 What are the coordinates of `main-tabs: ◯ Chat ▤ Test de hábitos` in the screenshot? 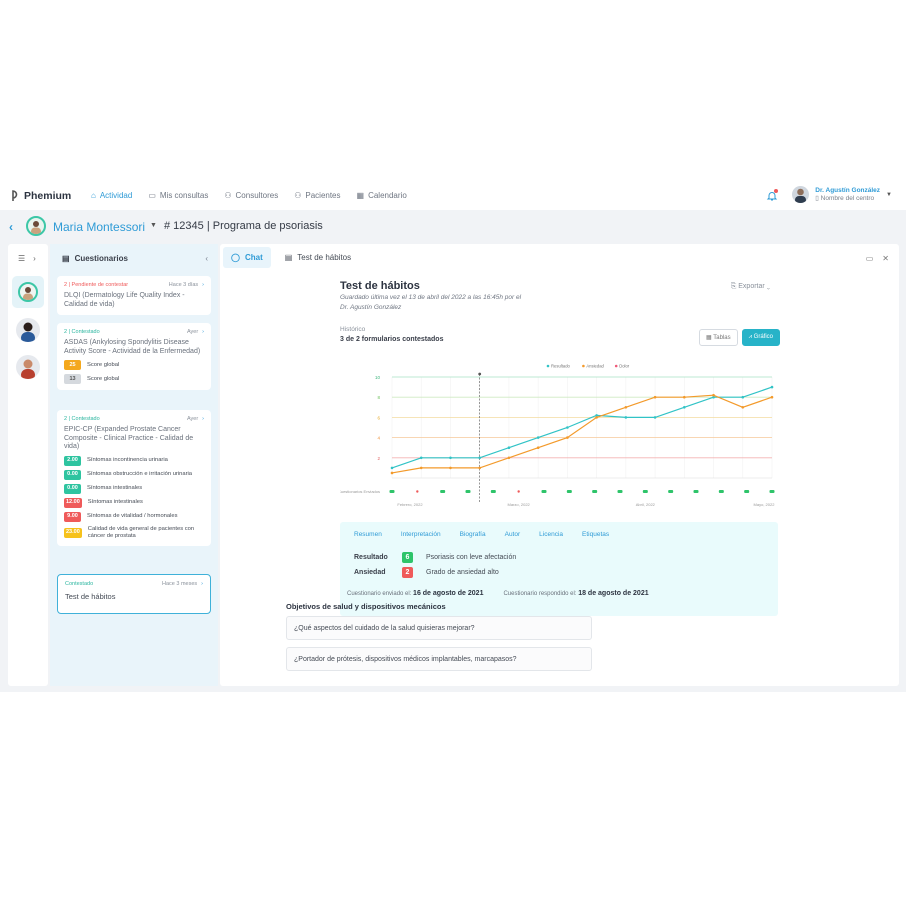 It's located at (291, 257).